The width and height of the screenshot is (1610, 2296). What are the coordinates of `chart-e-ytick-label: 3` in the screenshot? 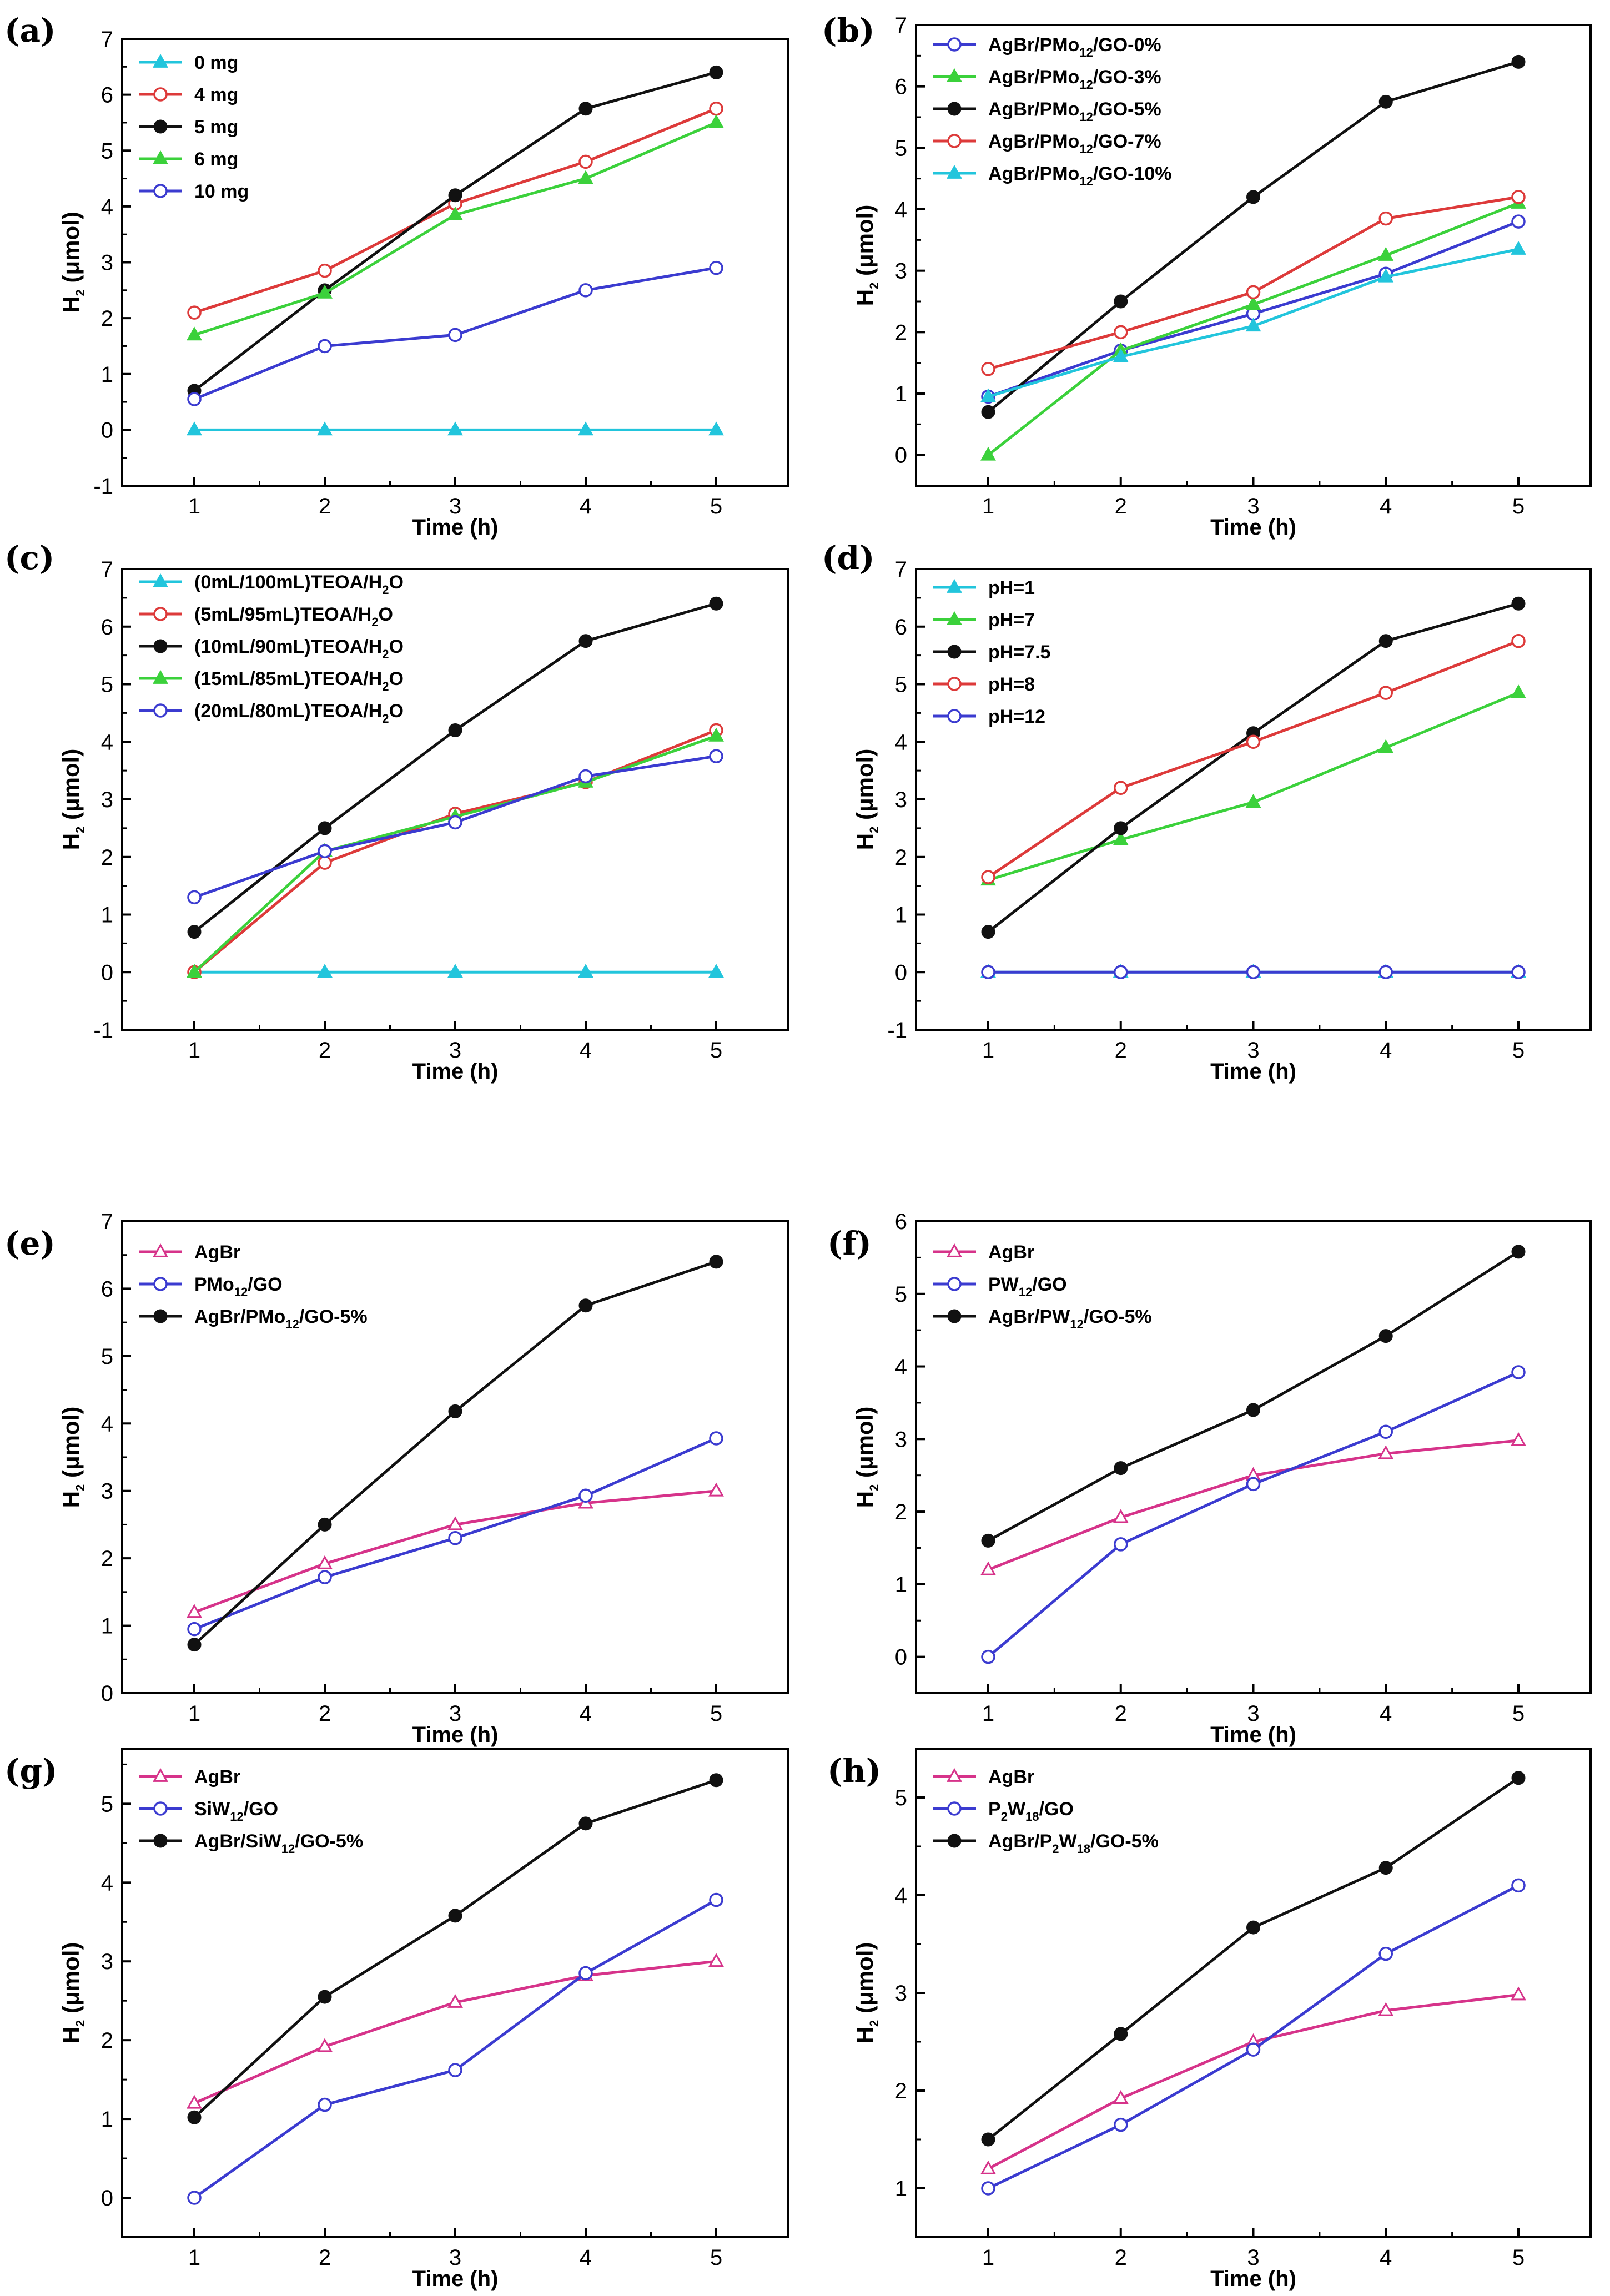 It's located at (107, 1491).